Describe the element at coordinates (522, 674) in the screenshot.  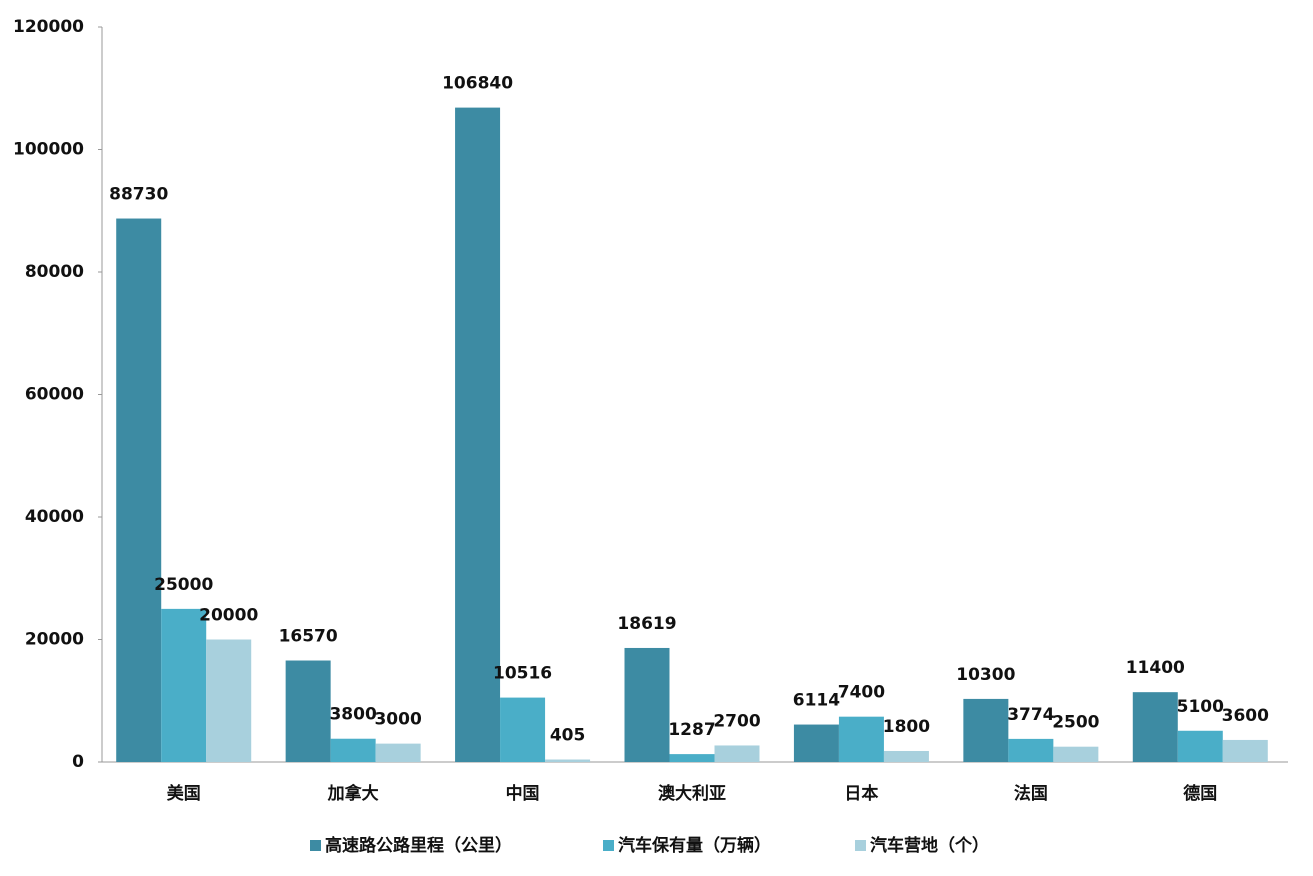
I see `data-label: 10516` at that location.